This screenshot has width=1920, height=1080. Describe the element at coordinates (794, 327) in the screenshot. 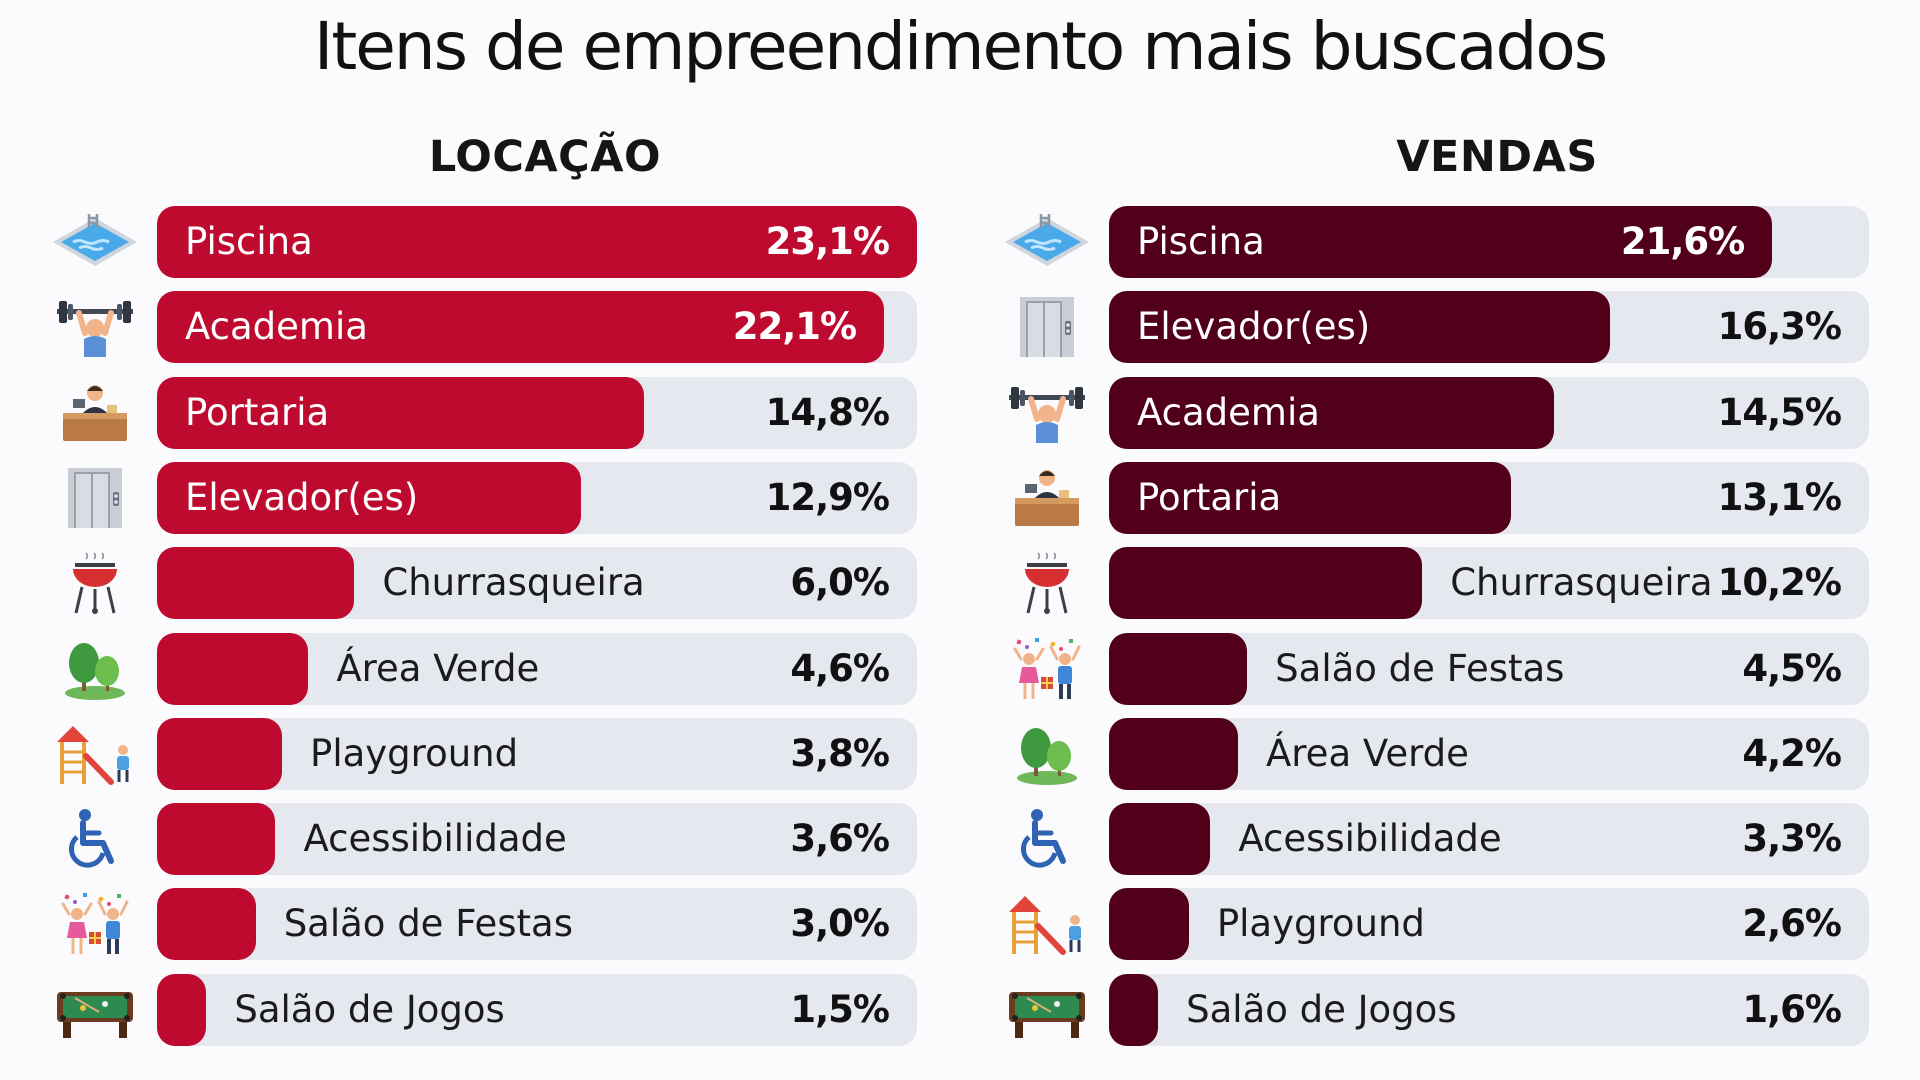

I see `value-label: 22,1%` at that location.